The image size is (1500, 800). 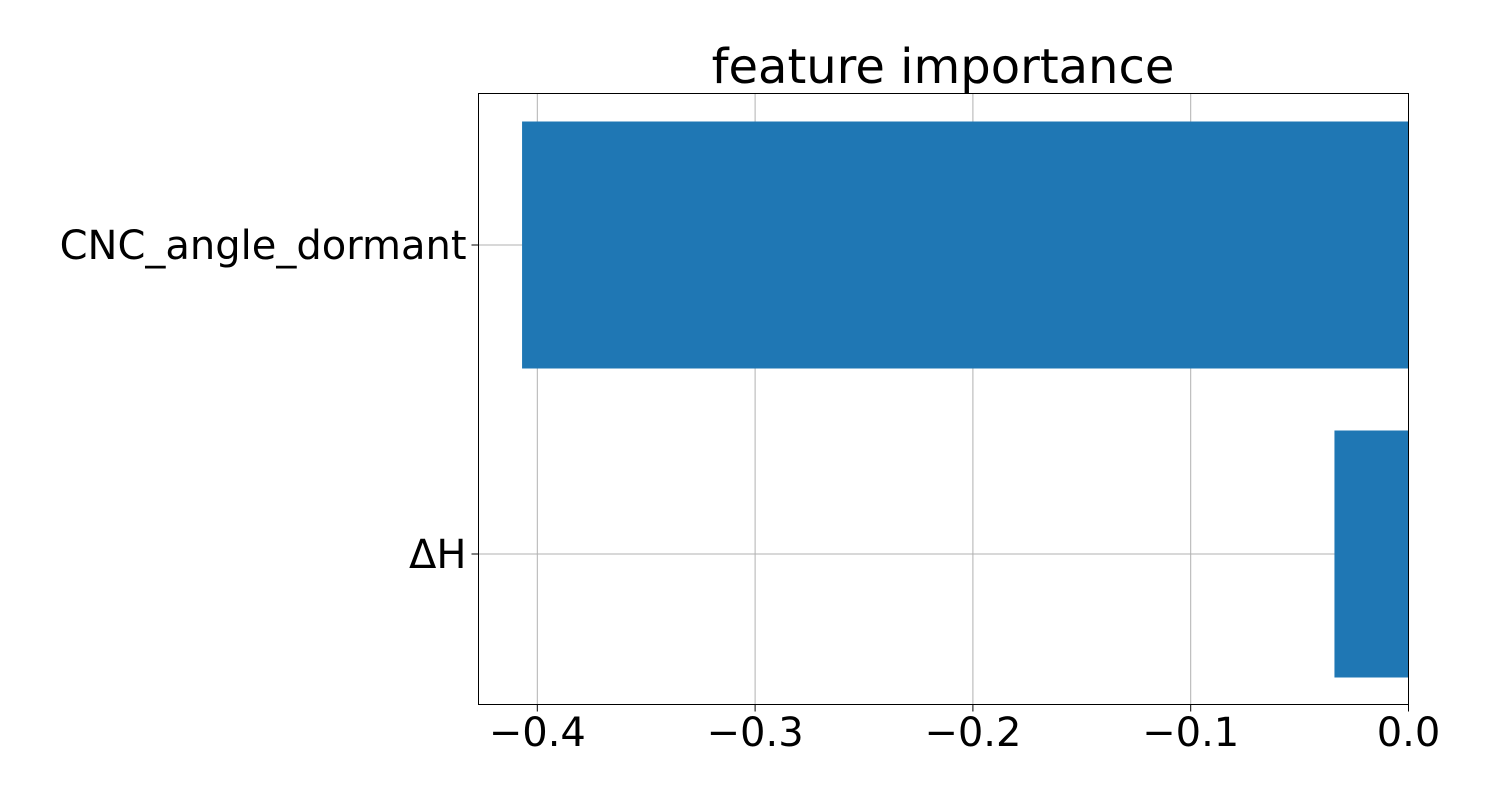 What do you see at coordinates (755, 733) in the screenshot?
I see `x-tick-label: −0.3` at bounding box center [755, 733].